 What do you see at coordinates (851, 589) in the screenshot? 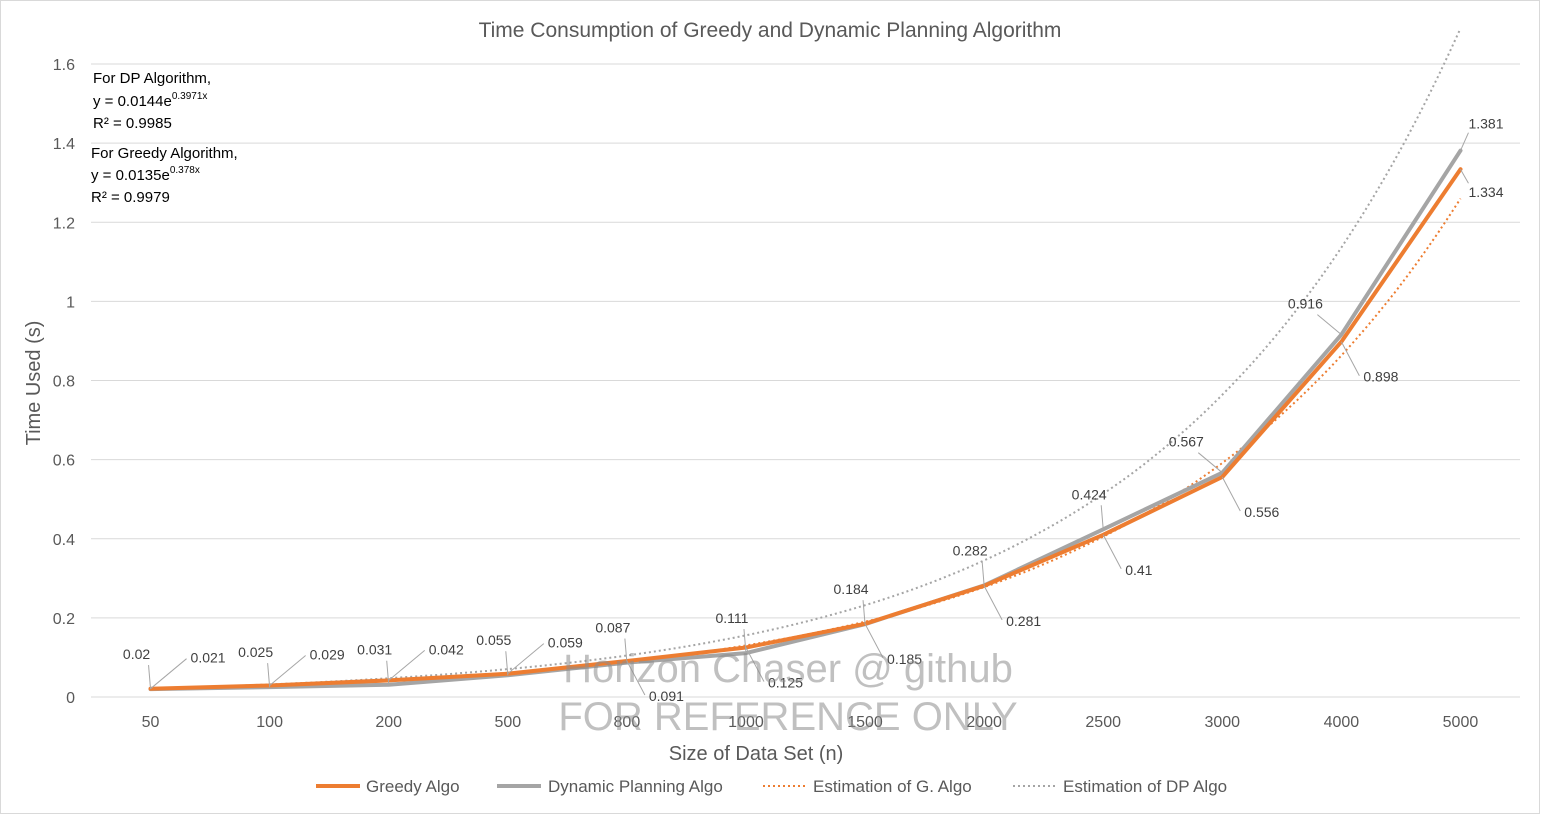
I see `data-label: 0.184` at bounding box center [851, 589].